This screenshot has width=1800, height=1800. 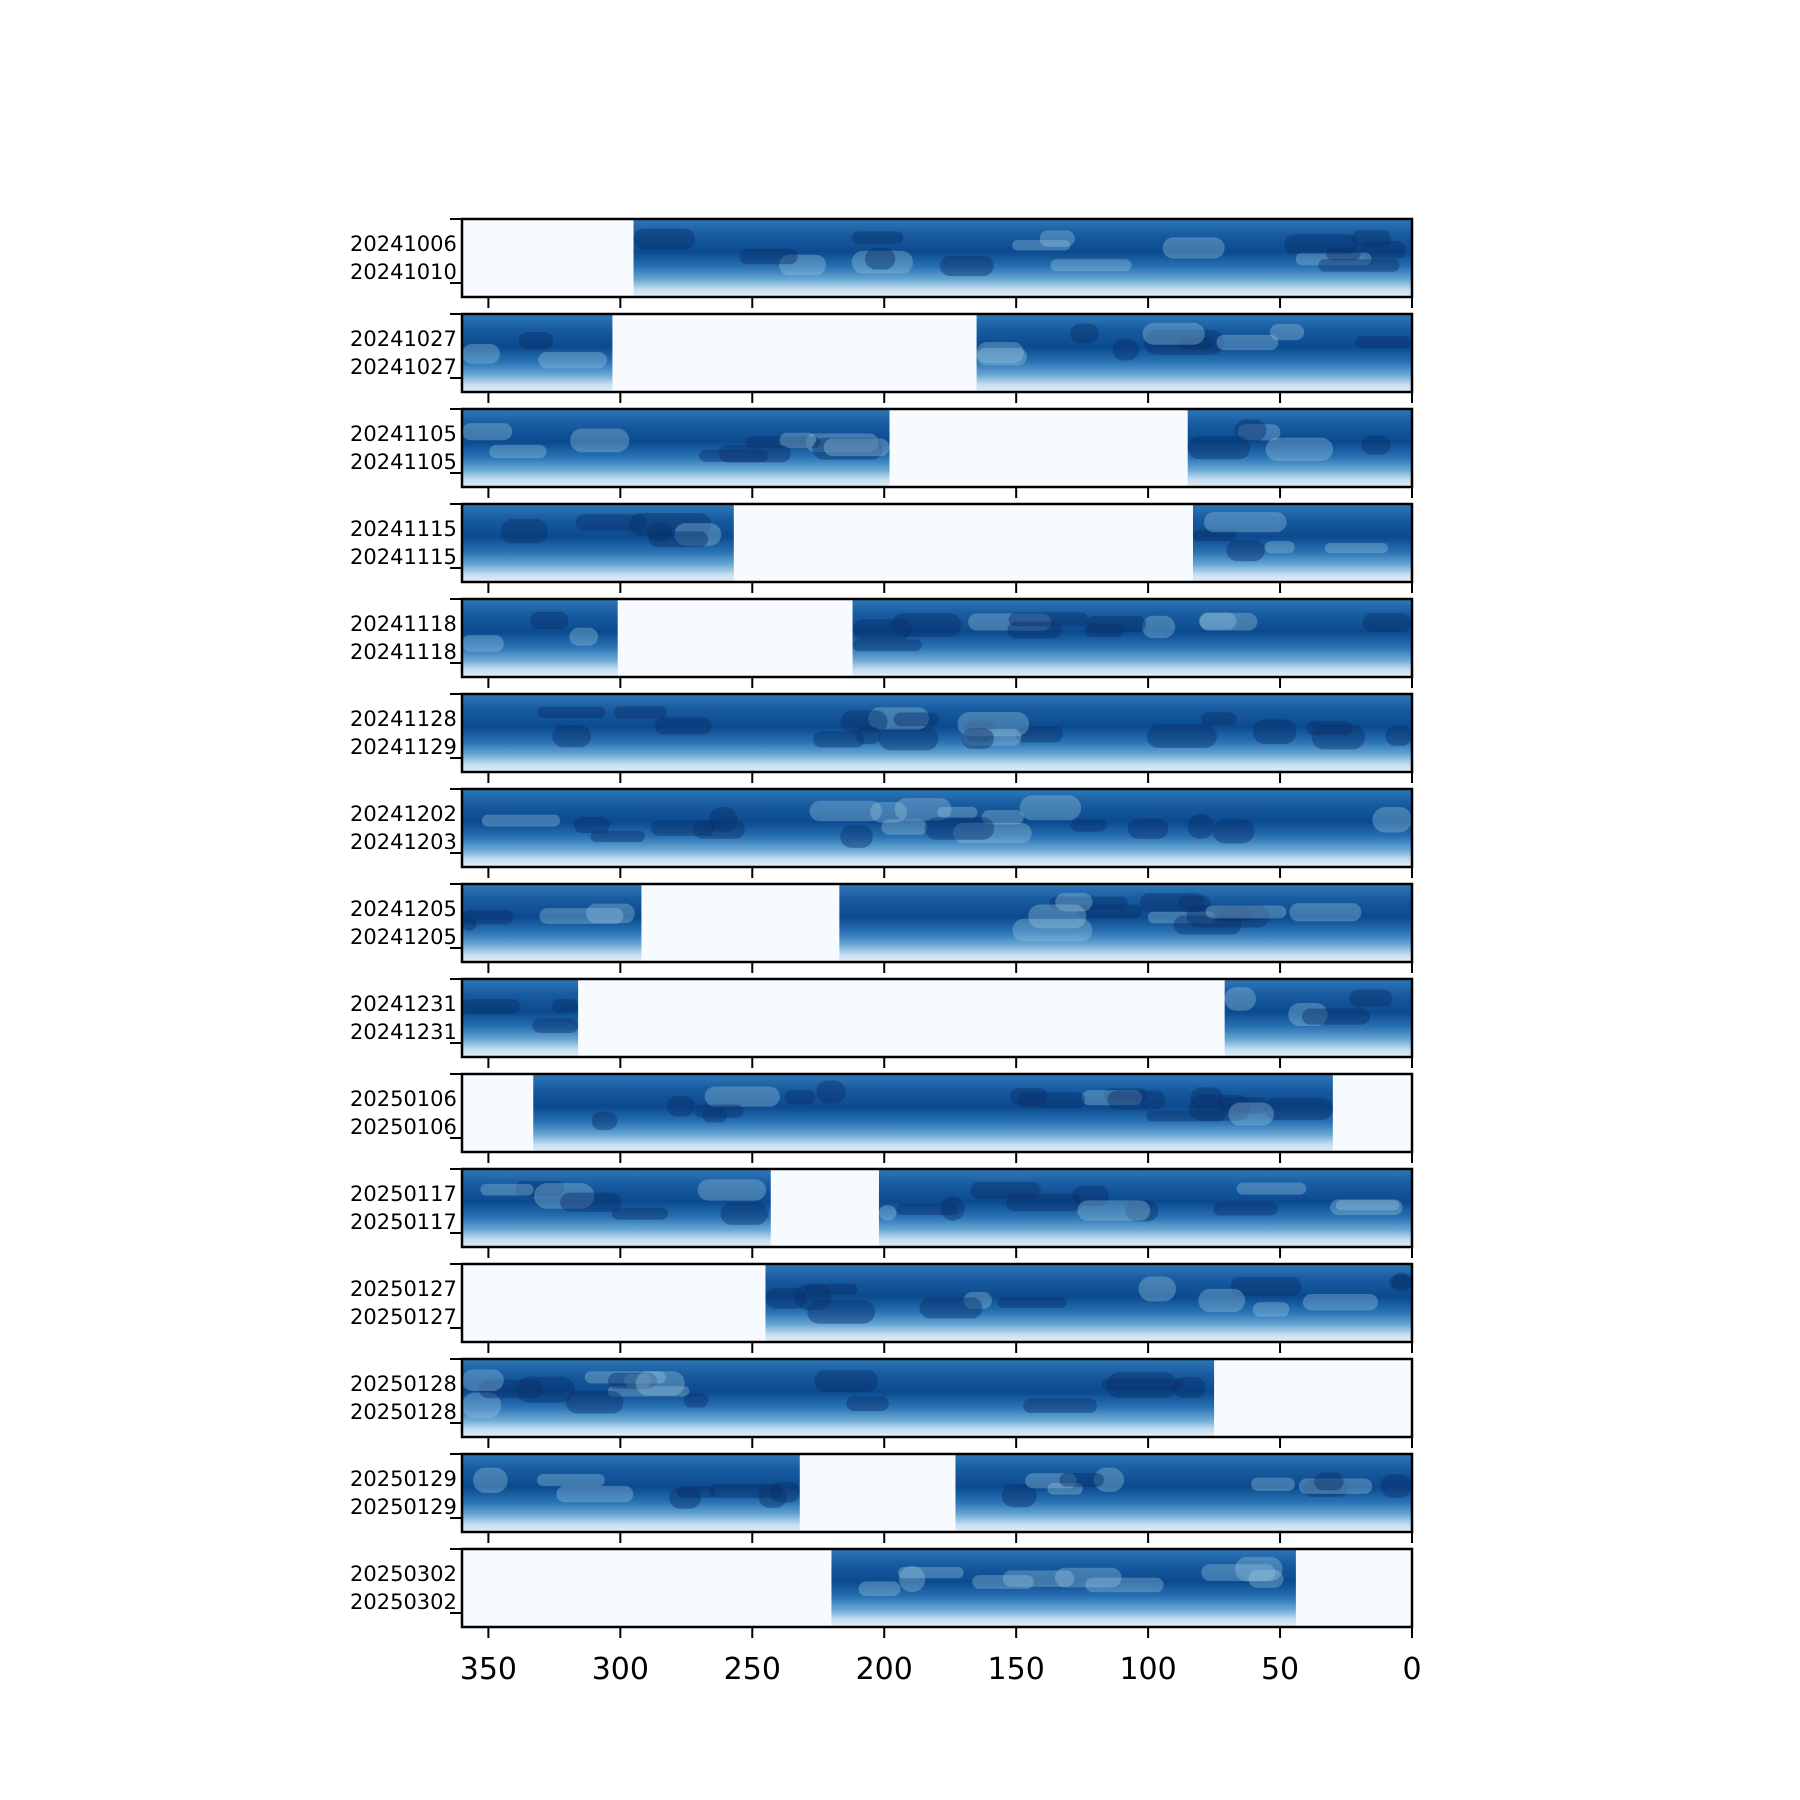 I want to click on heatmap-panel: 20241202 20241203, so click(x=882, y=832).